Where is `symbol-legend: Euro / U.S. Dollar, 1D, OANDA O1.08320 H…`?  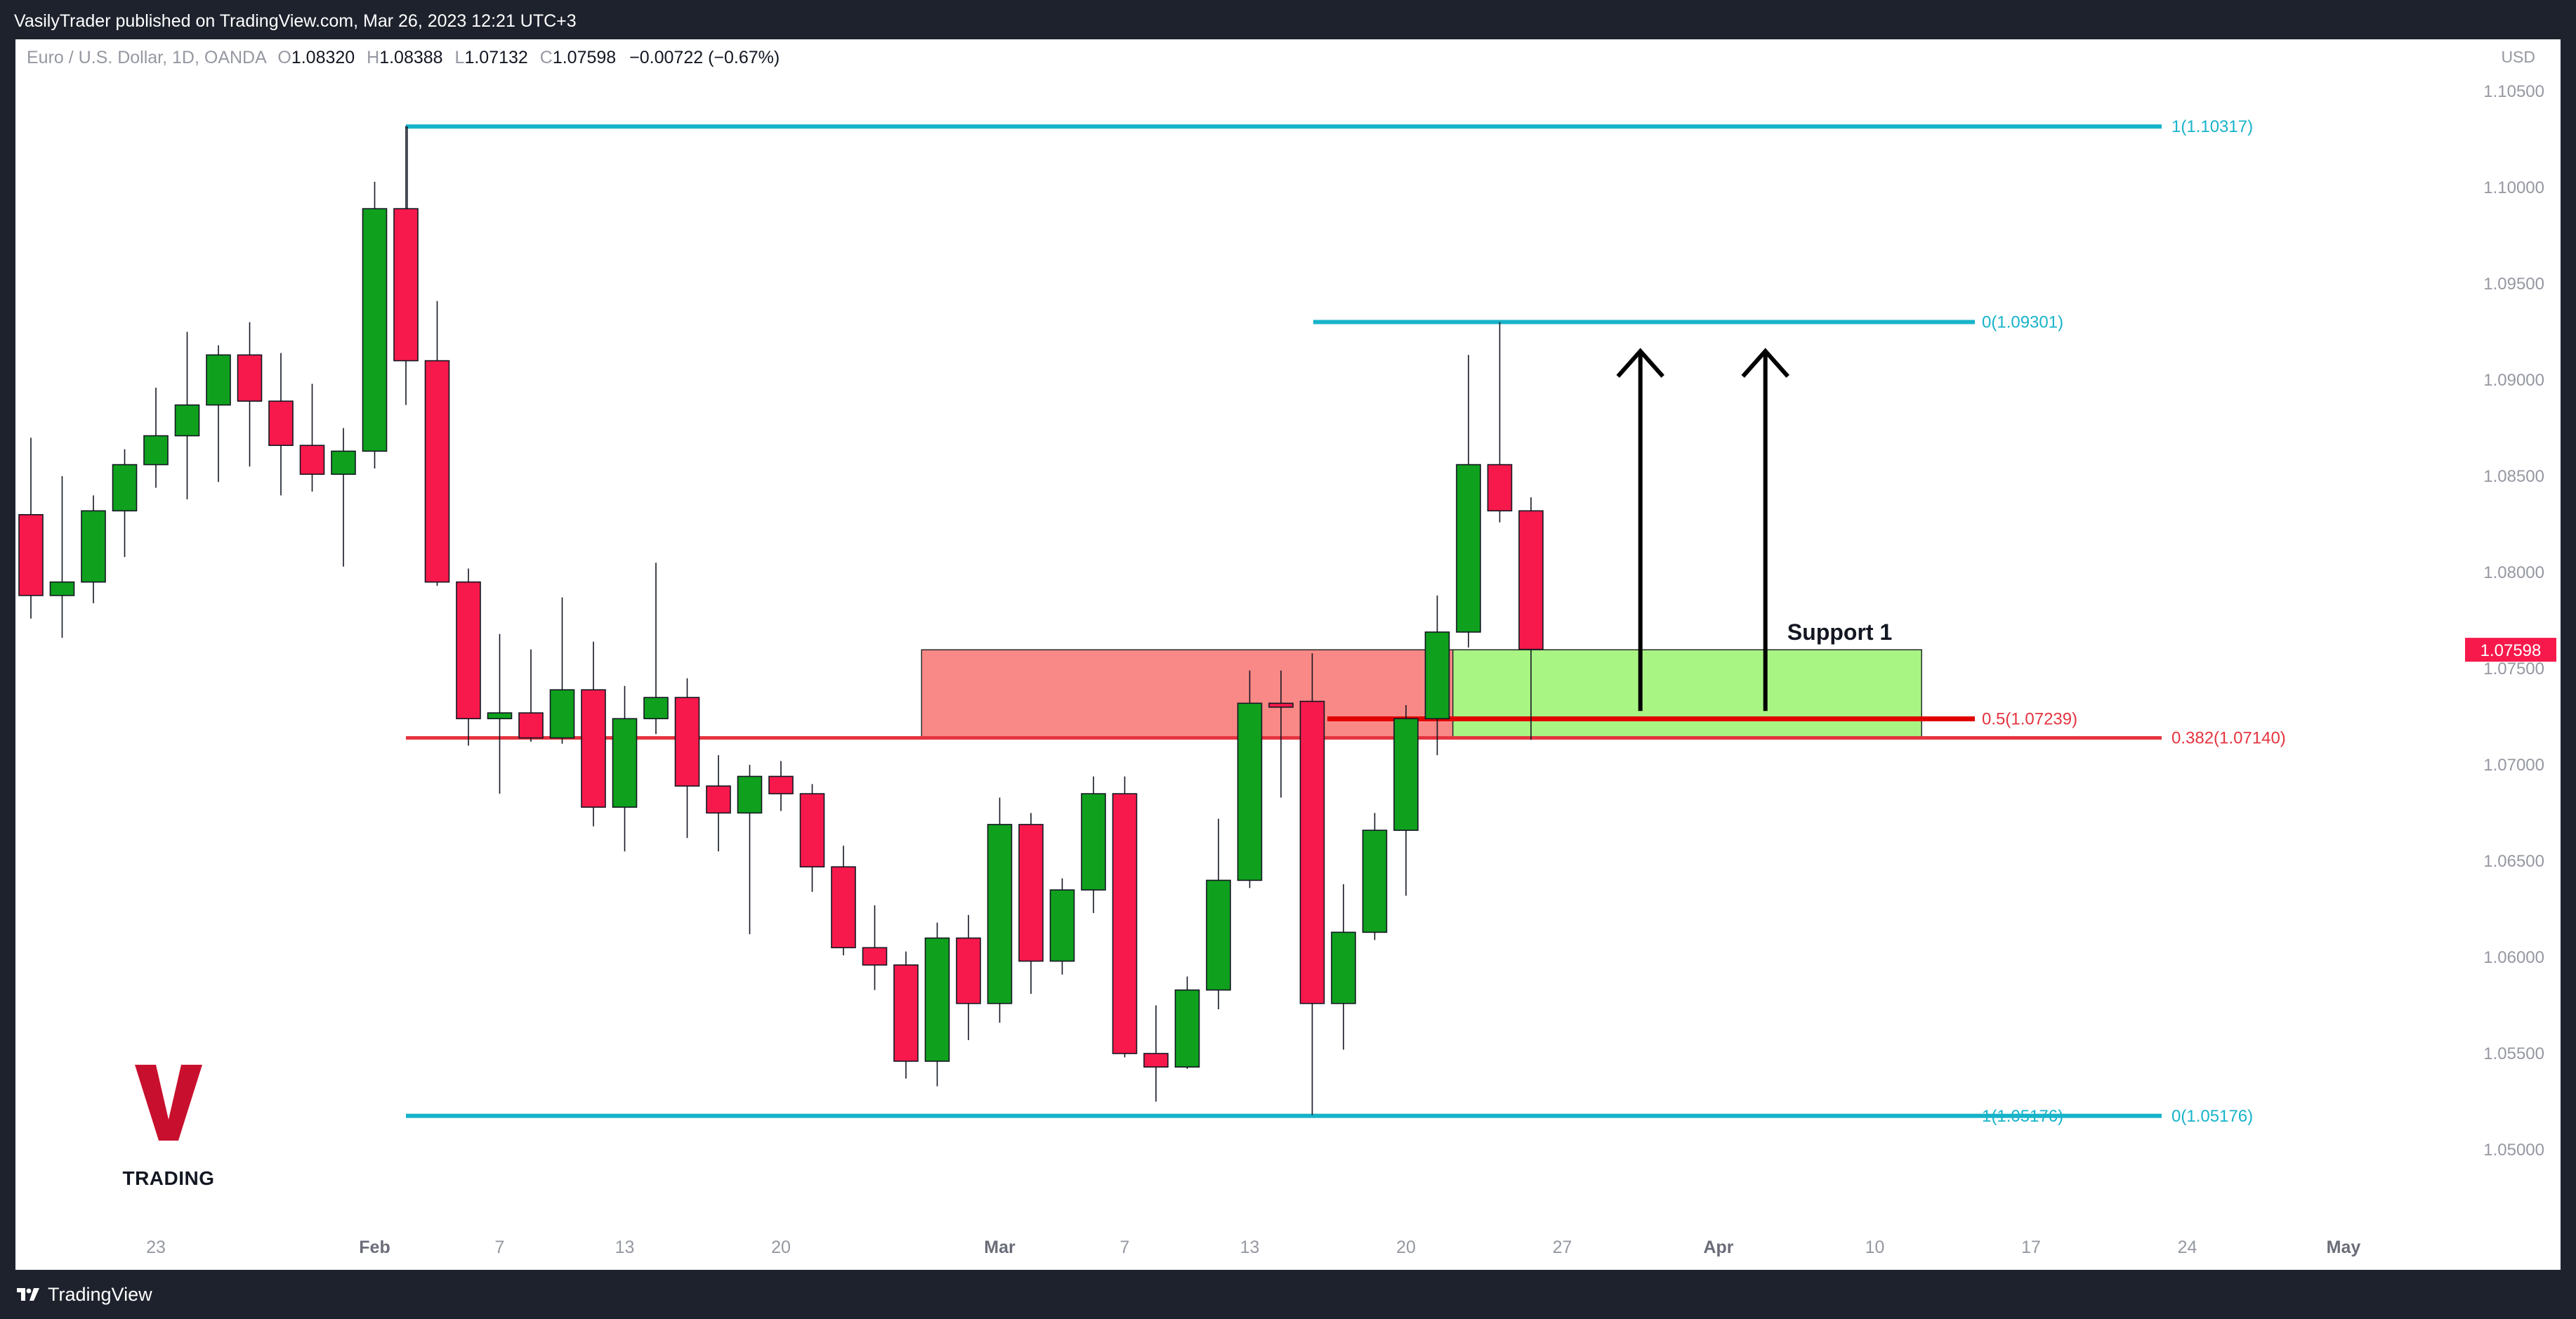
symbol-legend: Euro / U.S. Dollar, 1D, OANDA O1.08320 H… is located at coordinates (403, 58).